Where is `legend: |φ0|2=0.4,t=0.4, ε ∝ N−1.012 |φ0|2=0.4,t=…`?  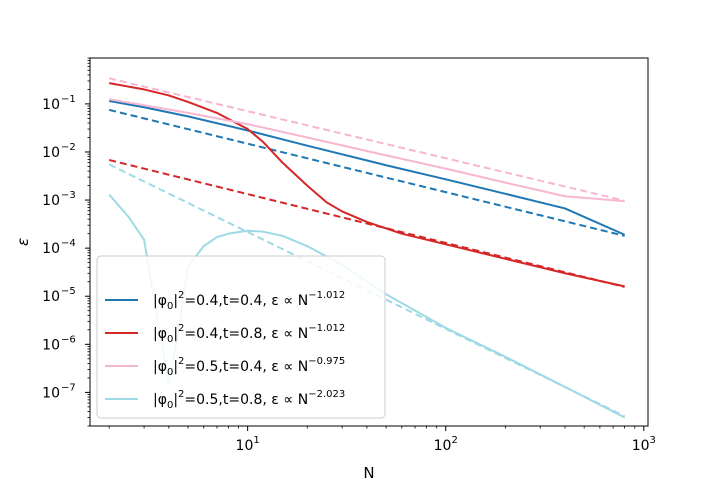 legend: |φ0|2=0.4,t=0.4, ε ∝ N−1.012 |φ0|2=0.4,t=… is located at coordinates (241, 337).